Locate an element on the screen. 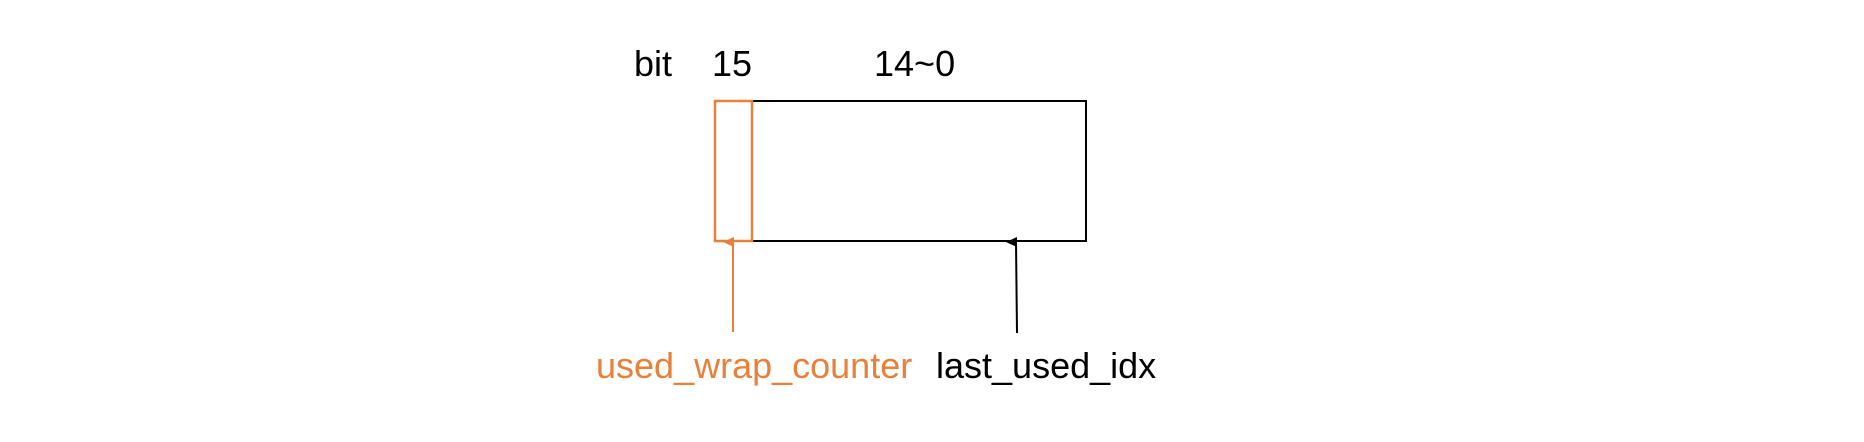 Image resolution: width=1864 pixels, height=442 pixels. used-wrap-counter-label: used_wrap_counter is located at coordinates (754, 365).